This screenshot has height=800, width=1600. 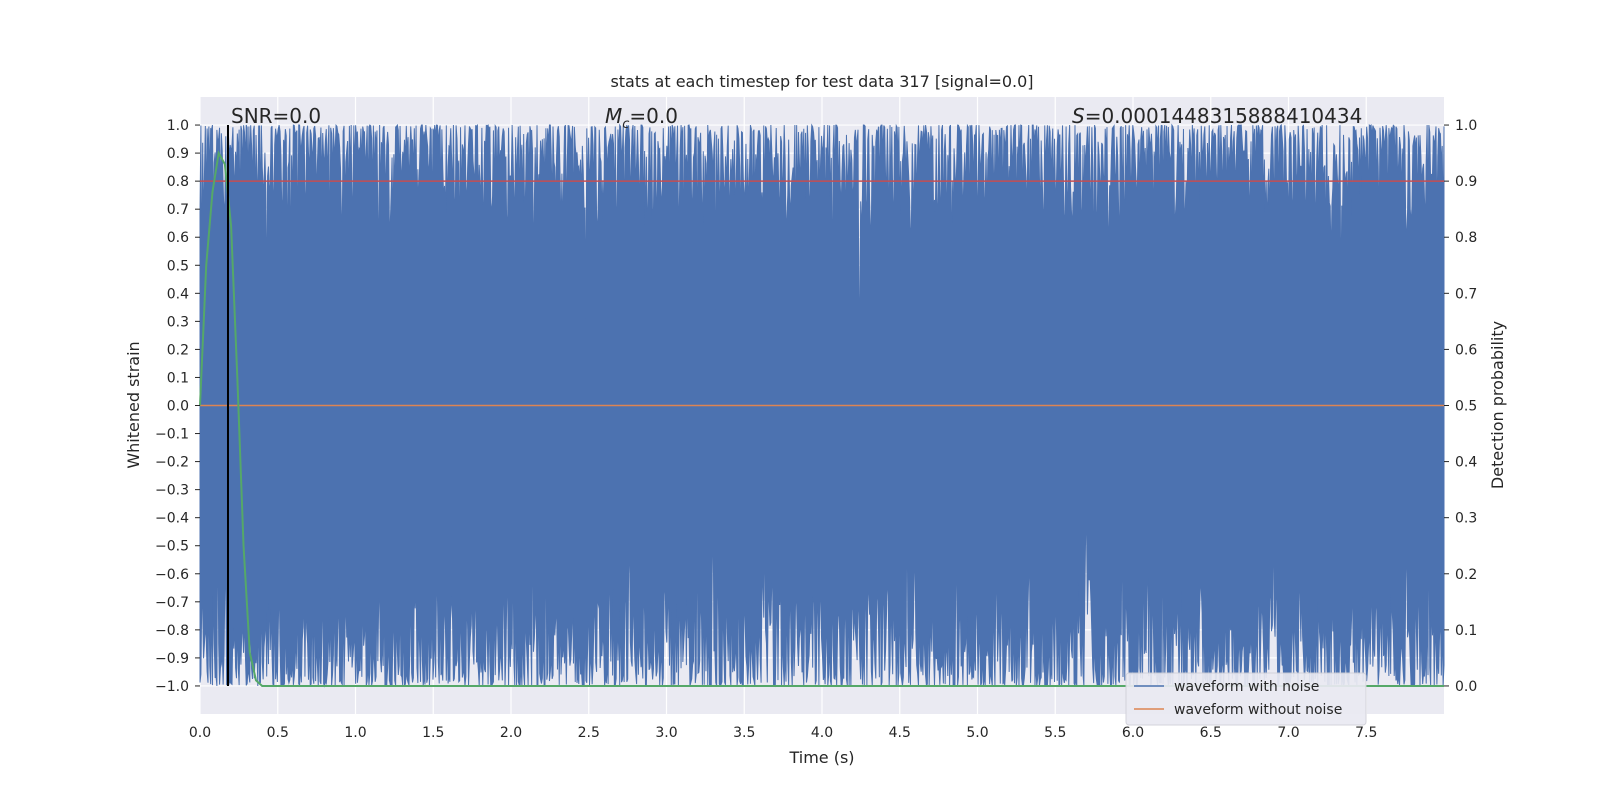 I want to click on x-tick-label-8: 4.0, so click(x=822, y=733).